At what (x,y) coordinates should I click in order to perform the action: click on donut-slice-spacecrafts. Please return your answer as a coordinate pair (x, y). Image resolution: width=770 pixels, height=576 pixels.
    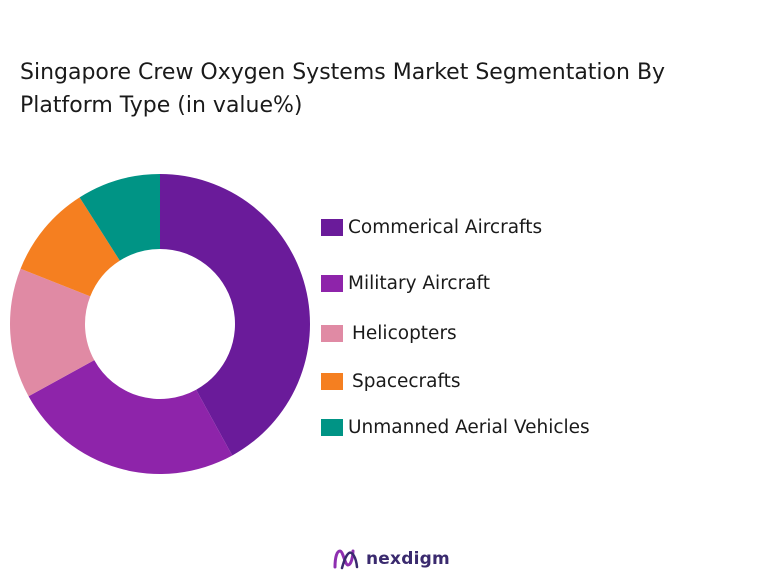
    Looking at the image, I should click on (70, 247).